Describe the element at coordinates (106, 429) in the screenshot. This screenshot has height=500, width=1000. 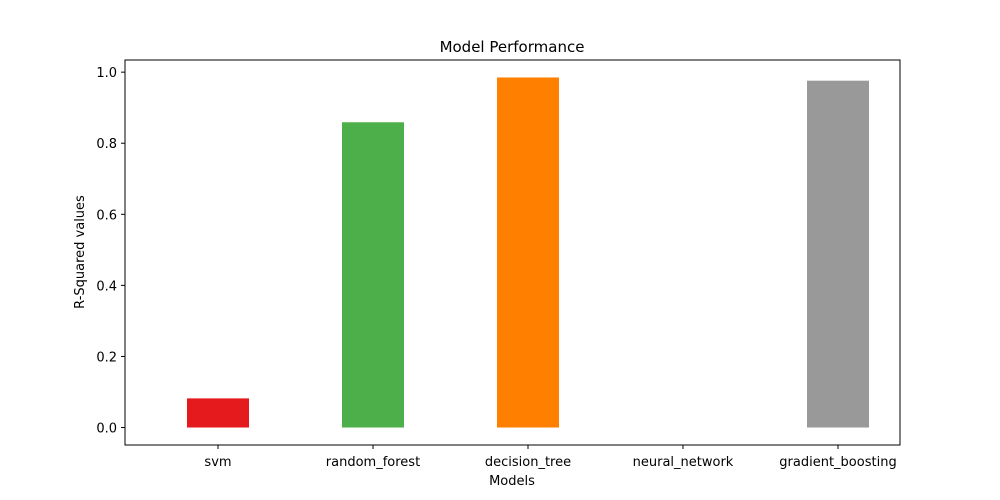
I see `y-tick-label: 0.0` at that location.